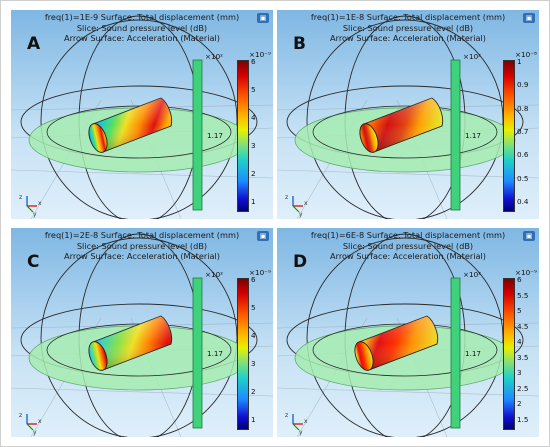  Describe the element at coordinates (523, 201) in the screenshot. I see `colorbar-tick-label: 0.4` at that location.